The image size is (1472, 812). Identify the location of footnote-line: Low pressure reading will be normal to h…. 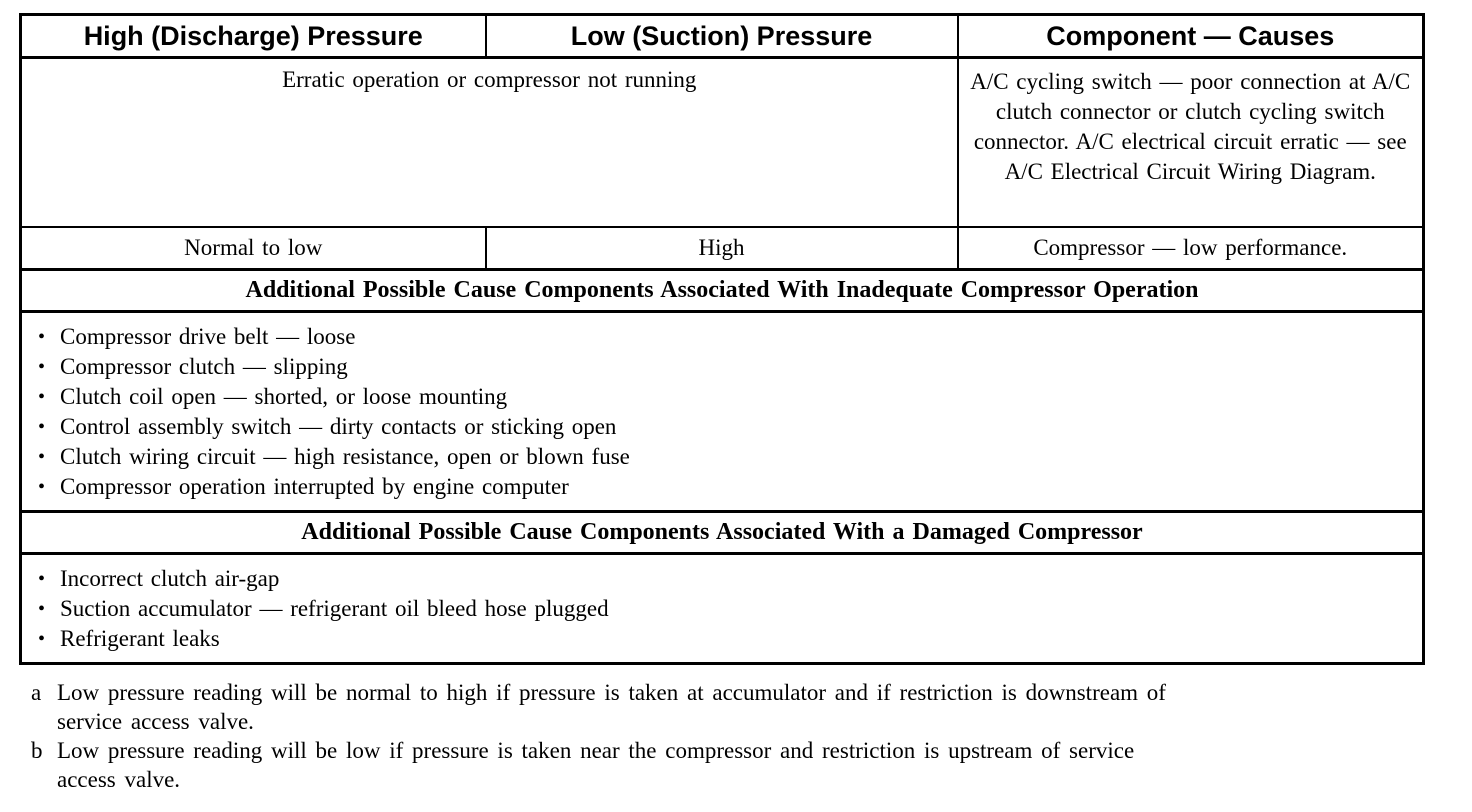
(611, 692).